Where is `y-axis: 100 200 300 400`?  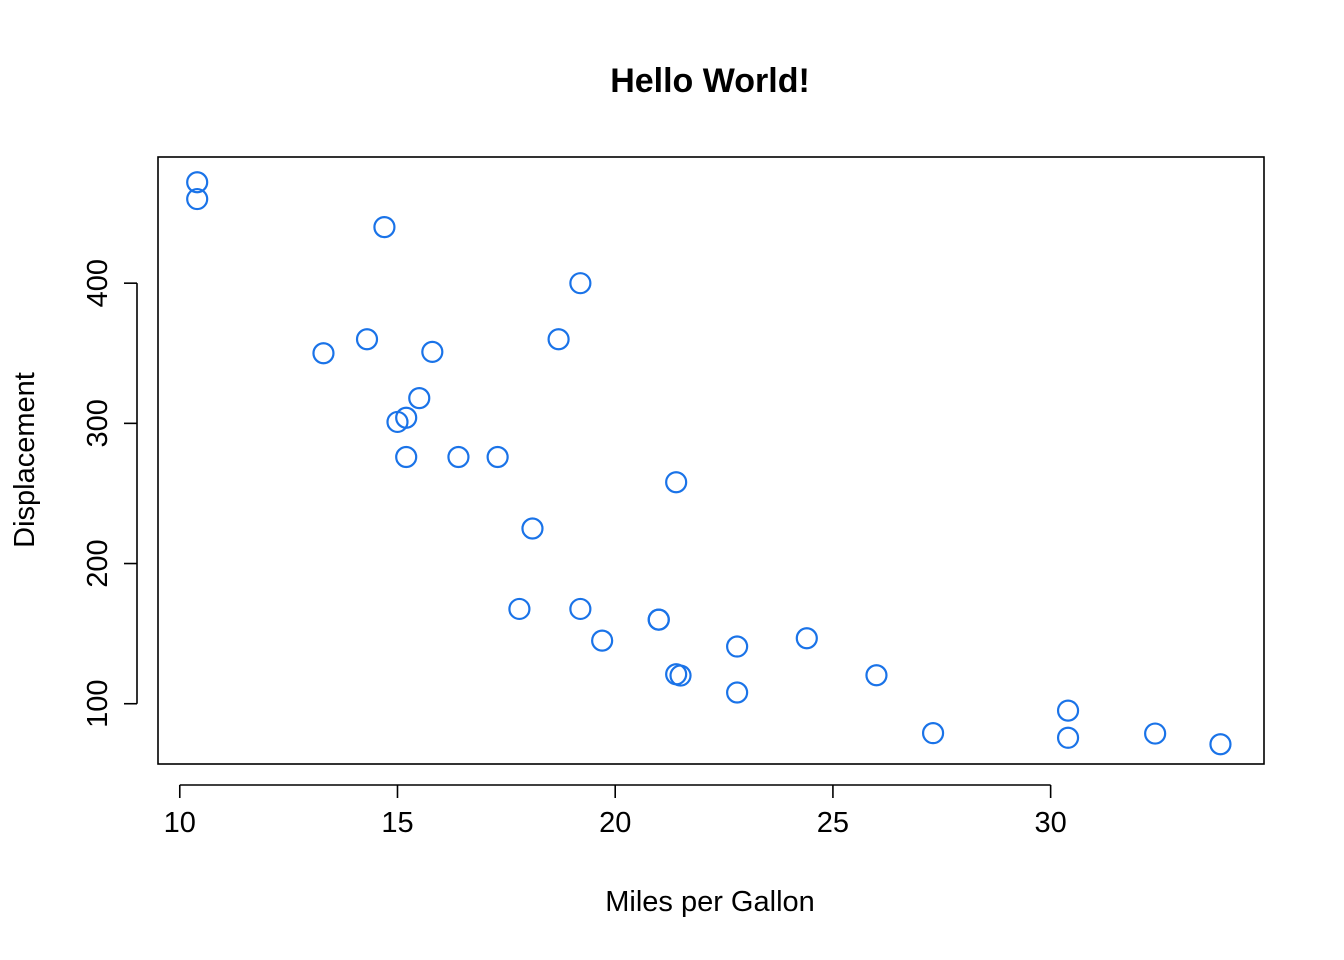 y-axis: 100 200 300 400 is located at coordinates (110, 493).